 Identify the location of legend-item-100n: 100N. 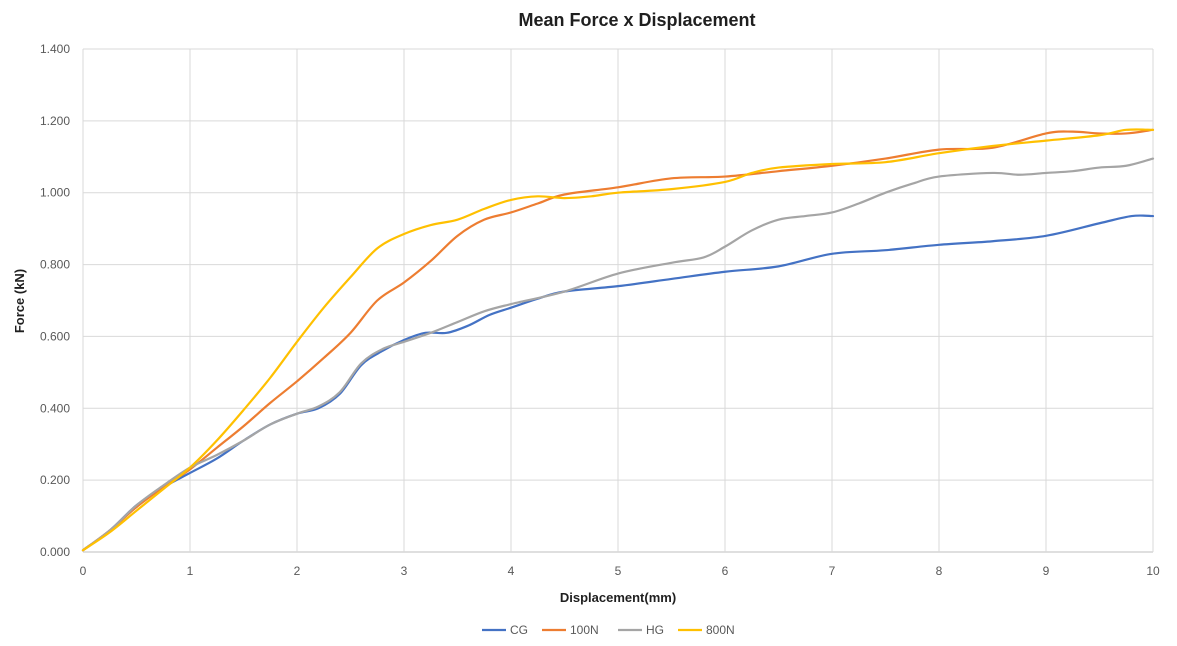
(570, 630).